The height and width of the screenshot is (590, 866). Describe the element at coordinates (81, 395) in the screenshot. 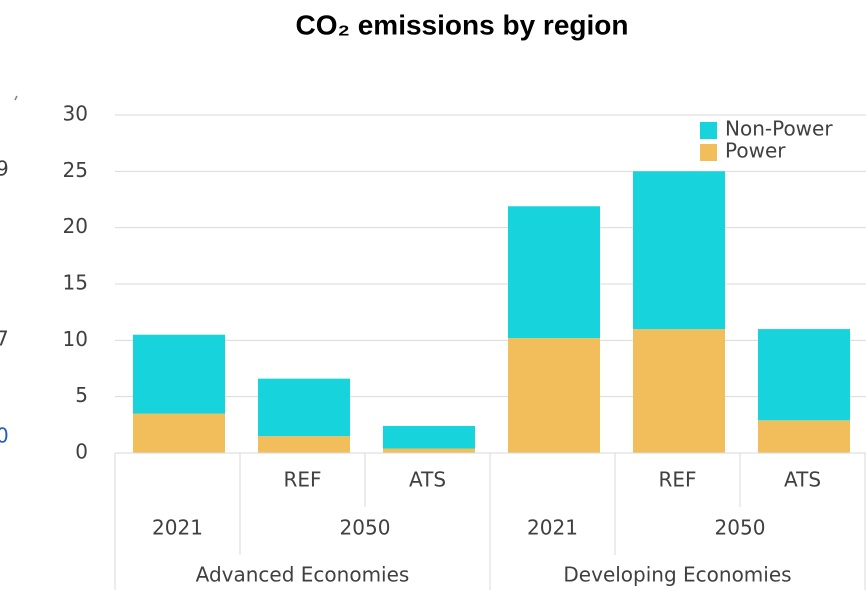

I see `y-tick-label: 5` at that location.